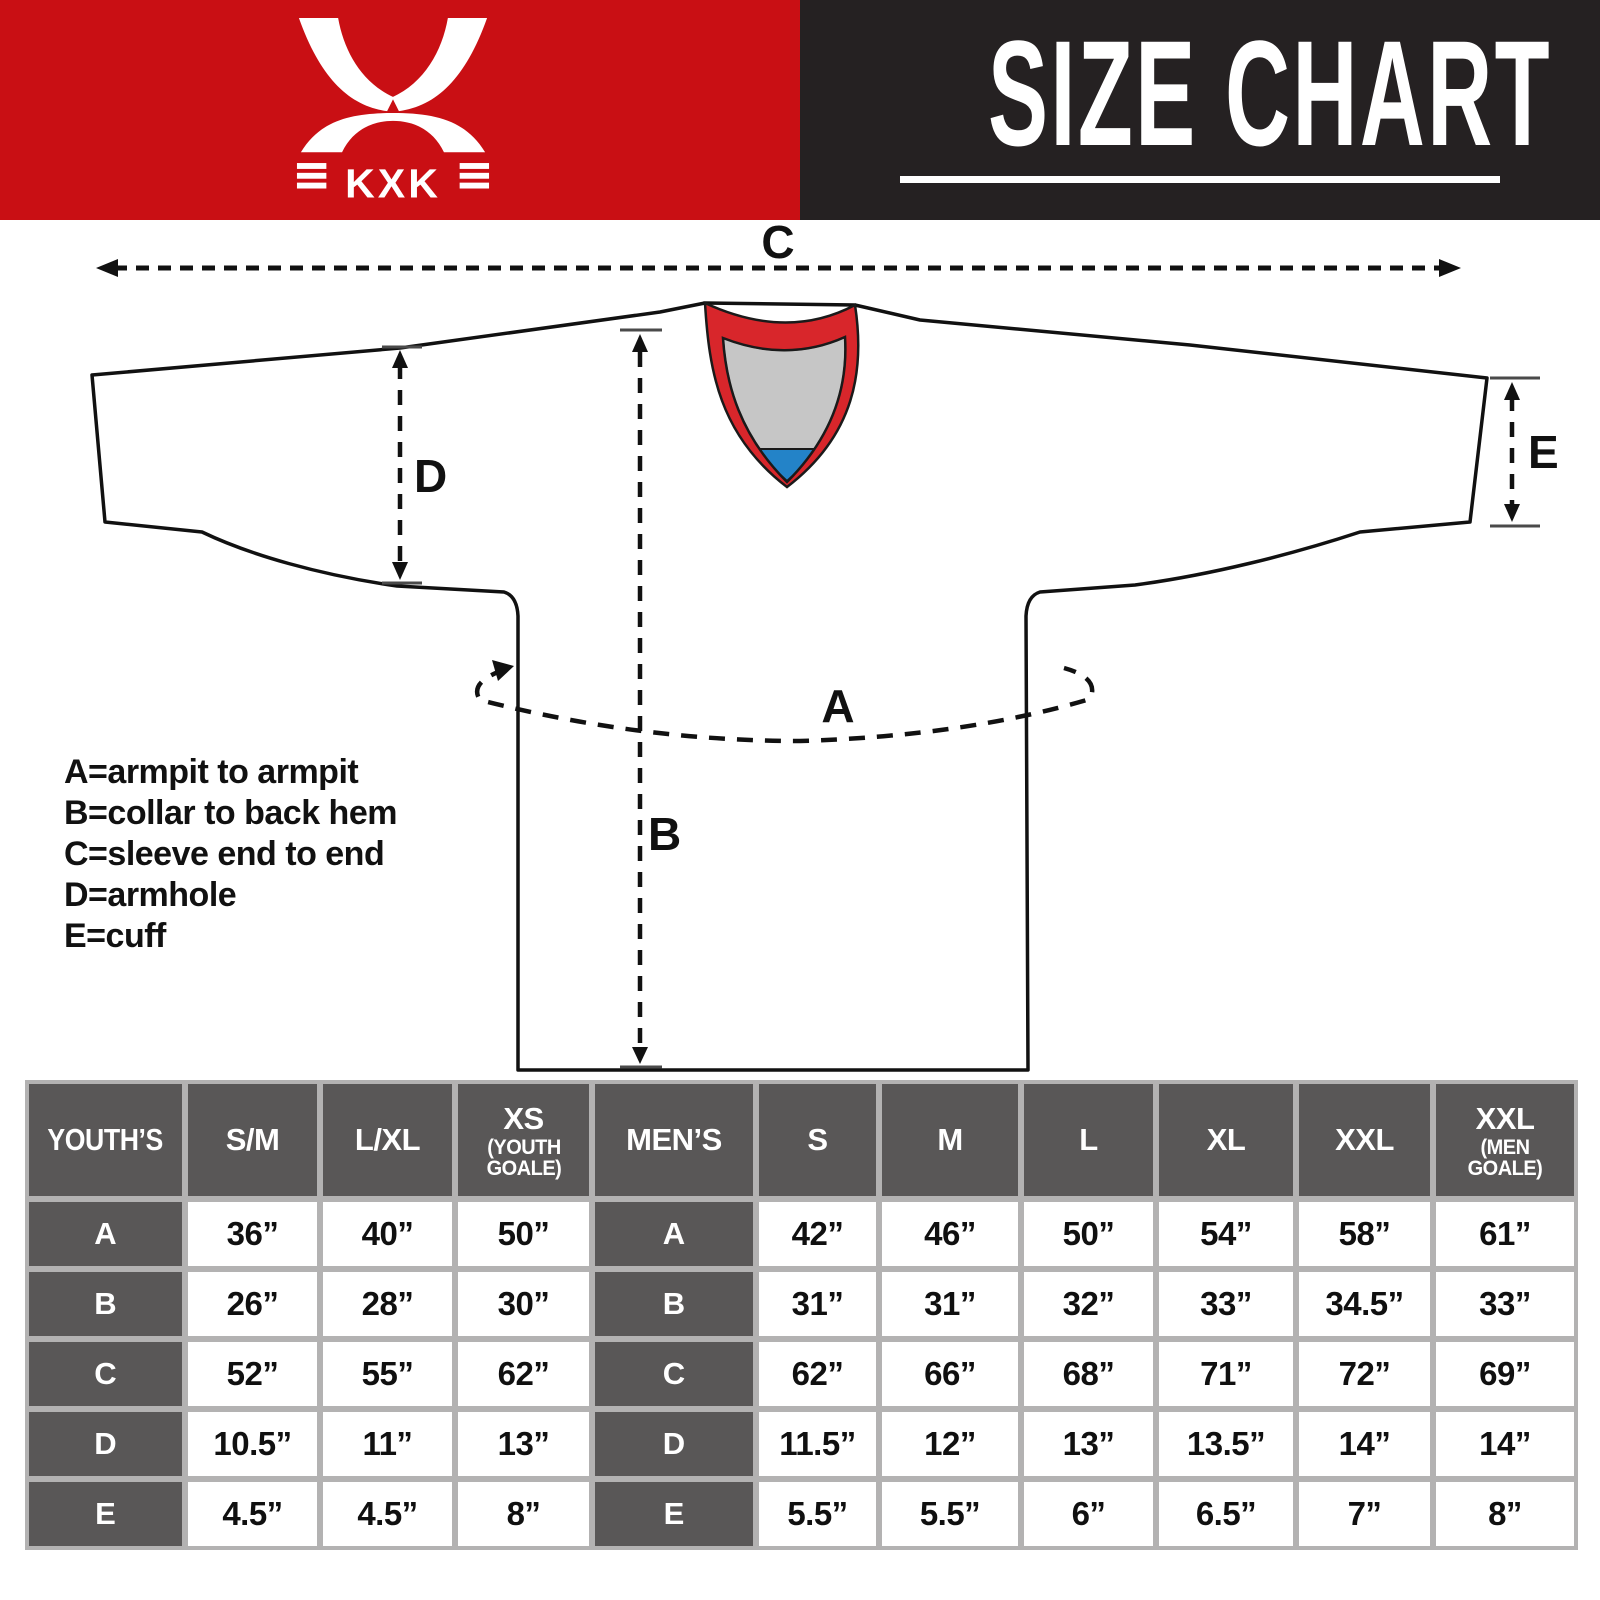 This screenshot has width=1600, height=1600. Describe the element at coordinates (781, 394) in the screenshot. I see `collar-red-band` at that location.